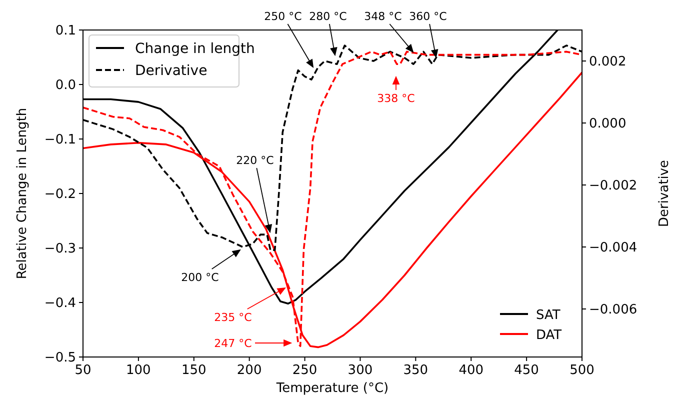 This screenshot has height=408, width=684. I want to click on x-tick-label: 400, so click(471, 370).